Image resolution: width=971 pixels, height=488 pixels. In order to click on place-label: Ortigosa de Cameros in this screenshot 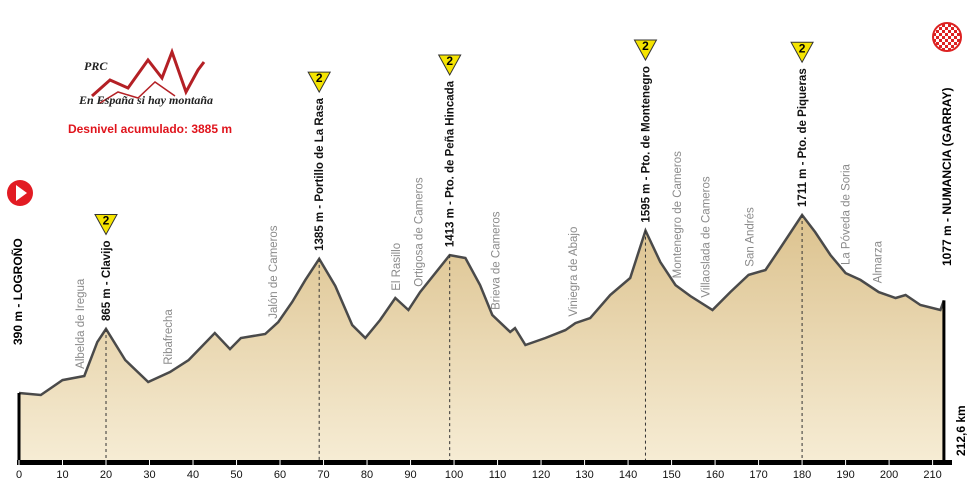, I will do `click(419, 232)`.